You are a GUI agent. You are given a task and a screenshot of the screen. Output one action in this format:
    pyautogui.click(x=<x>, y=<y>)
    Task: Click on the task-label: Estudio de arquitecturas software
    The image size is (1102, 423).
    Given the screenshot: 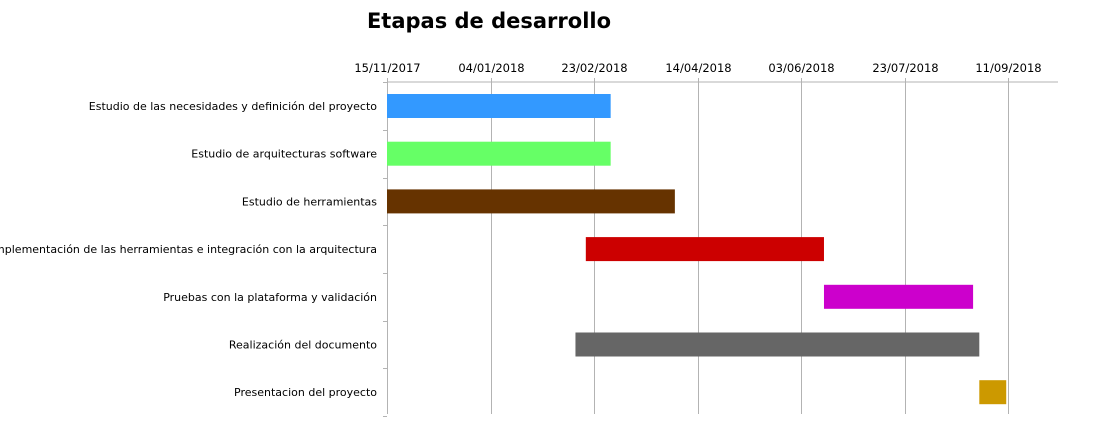 What is the action you would take?
    pyautogui.click(x=284, y=154)
    